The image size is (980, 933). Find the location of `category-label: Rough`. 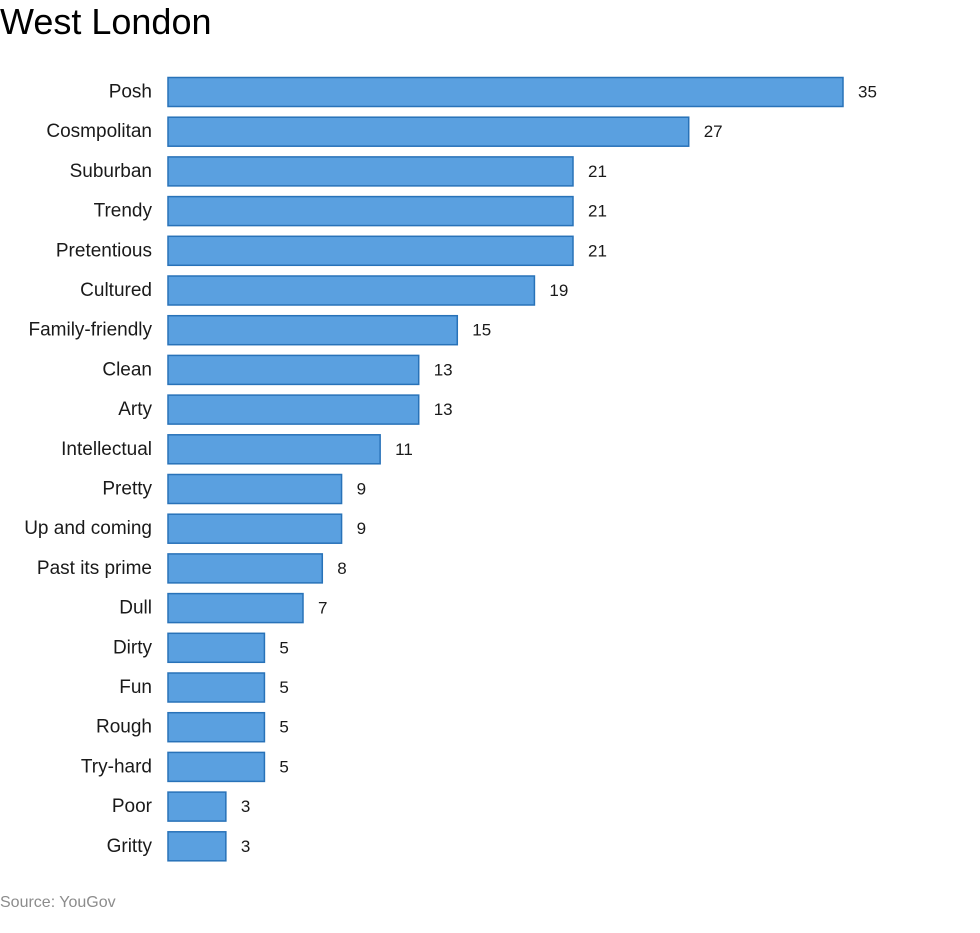

category-label: Rough is located at coordinates (124, 727).